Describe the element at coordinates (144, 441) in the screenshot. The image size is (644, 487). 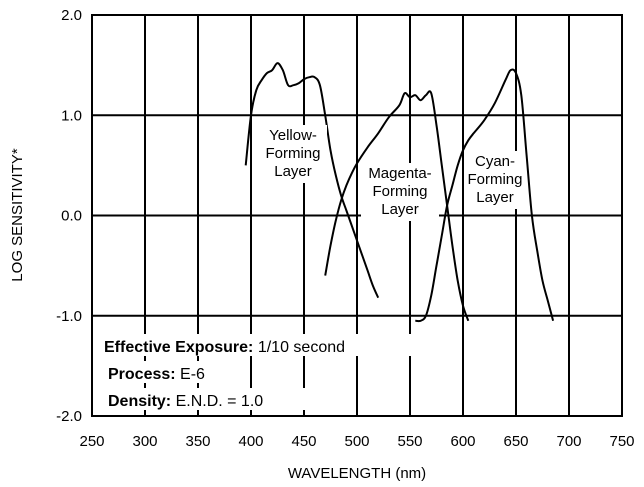
I see `x-tick-label: 300` at that location.